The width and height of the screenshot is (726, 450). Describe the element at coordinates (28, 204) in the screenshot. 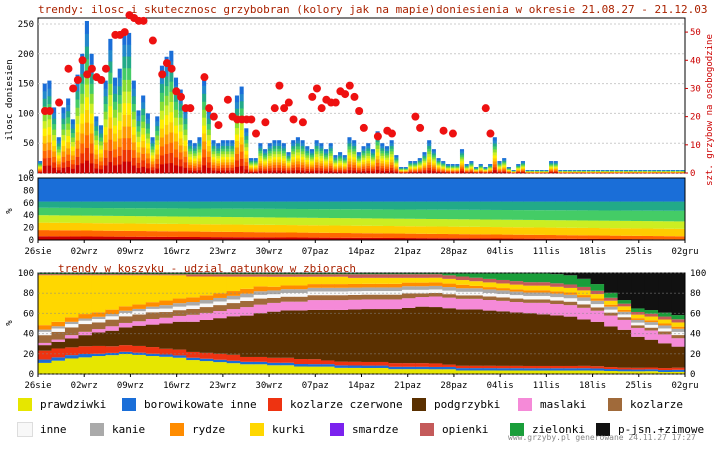

I see `mid-ytick-label: 60` at that location.